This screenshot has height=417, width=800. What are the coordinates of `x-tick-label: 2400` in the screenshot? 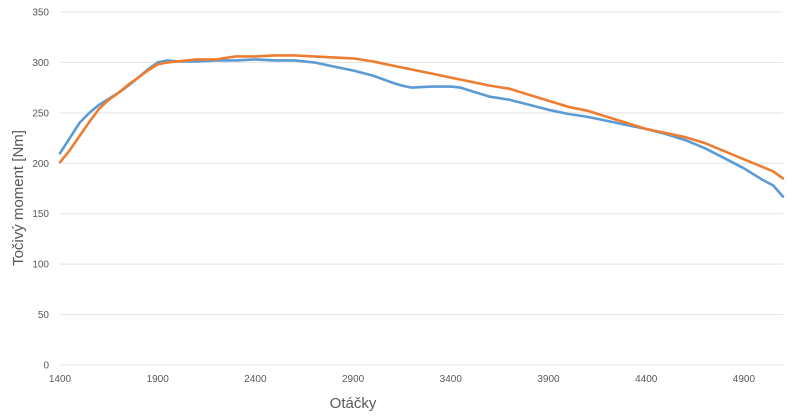 It's located at (255, 379).